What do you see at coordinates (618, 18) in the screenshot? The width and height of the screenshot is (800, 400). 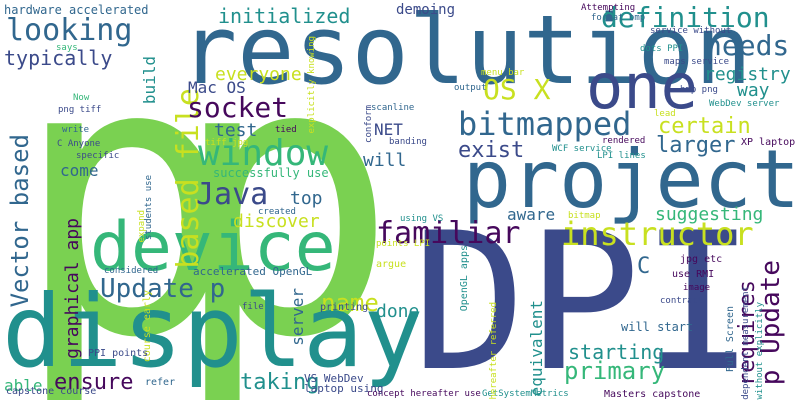 I see `word-cloud-word: format bmp` at bounding box center [618, 18].